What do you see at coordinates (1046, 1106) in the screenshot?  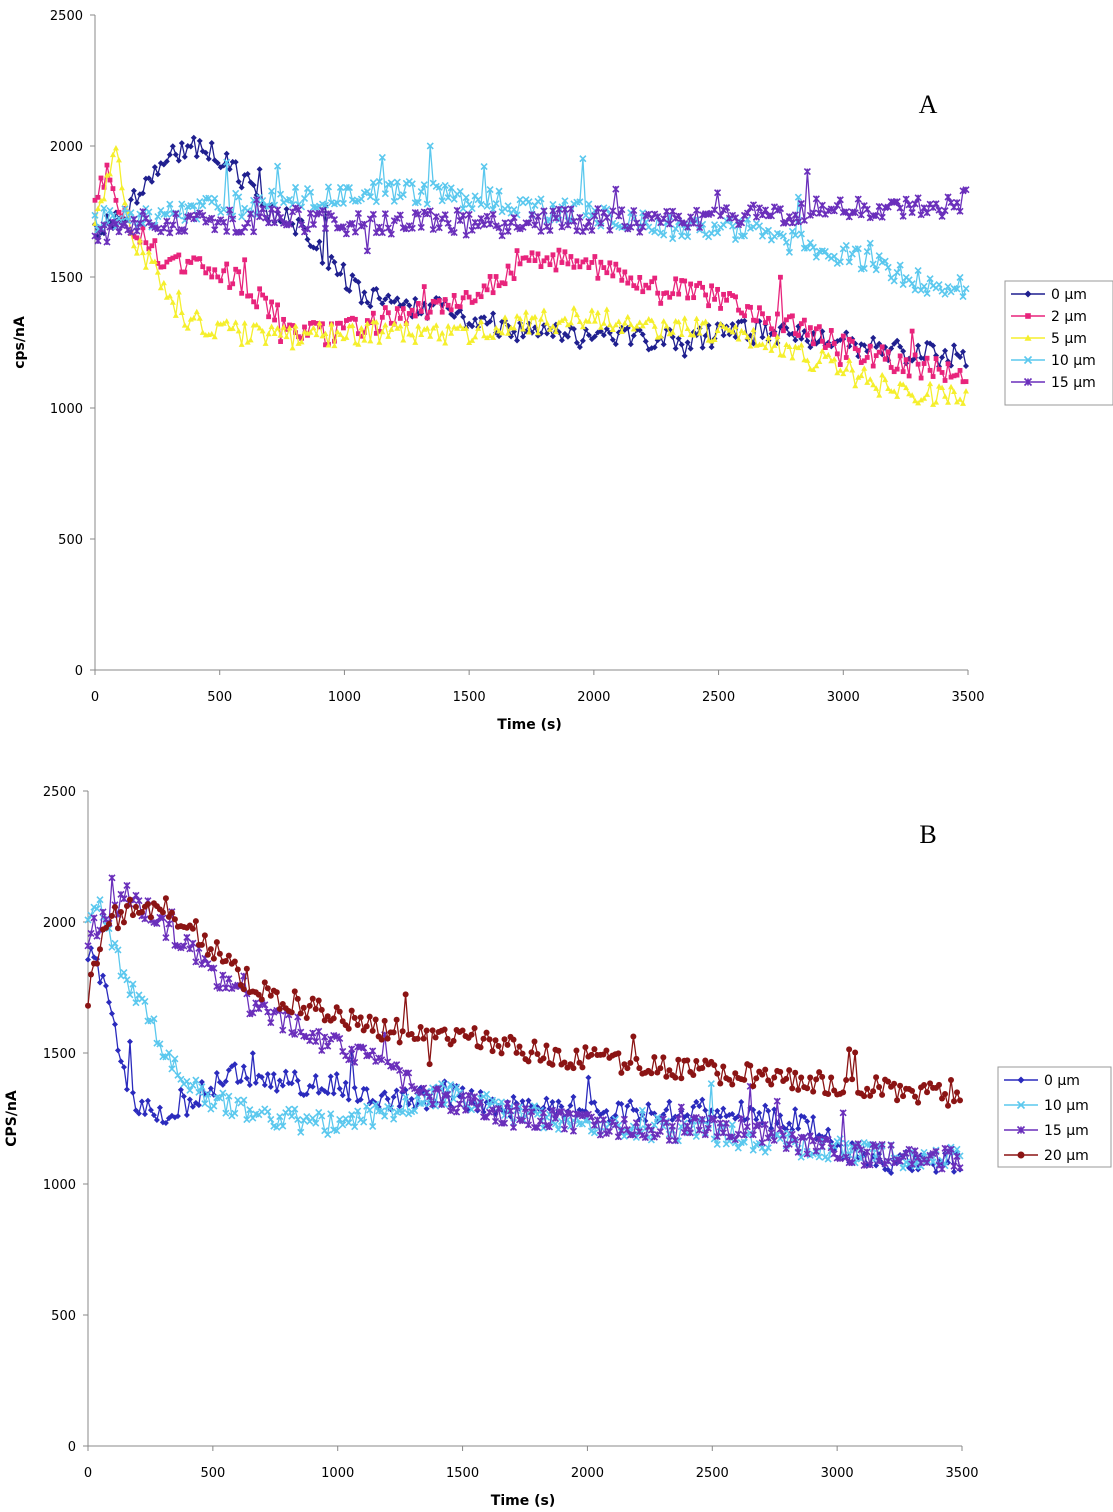 I see `legend-item: 10 µm` at bounding box center [1046, 1106].